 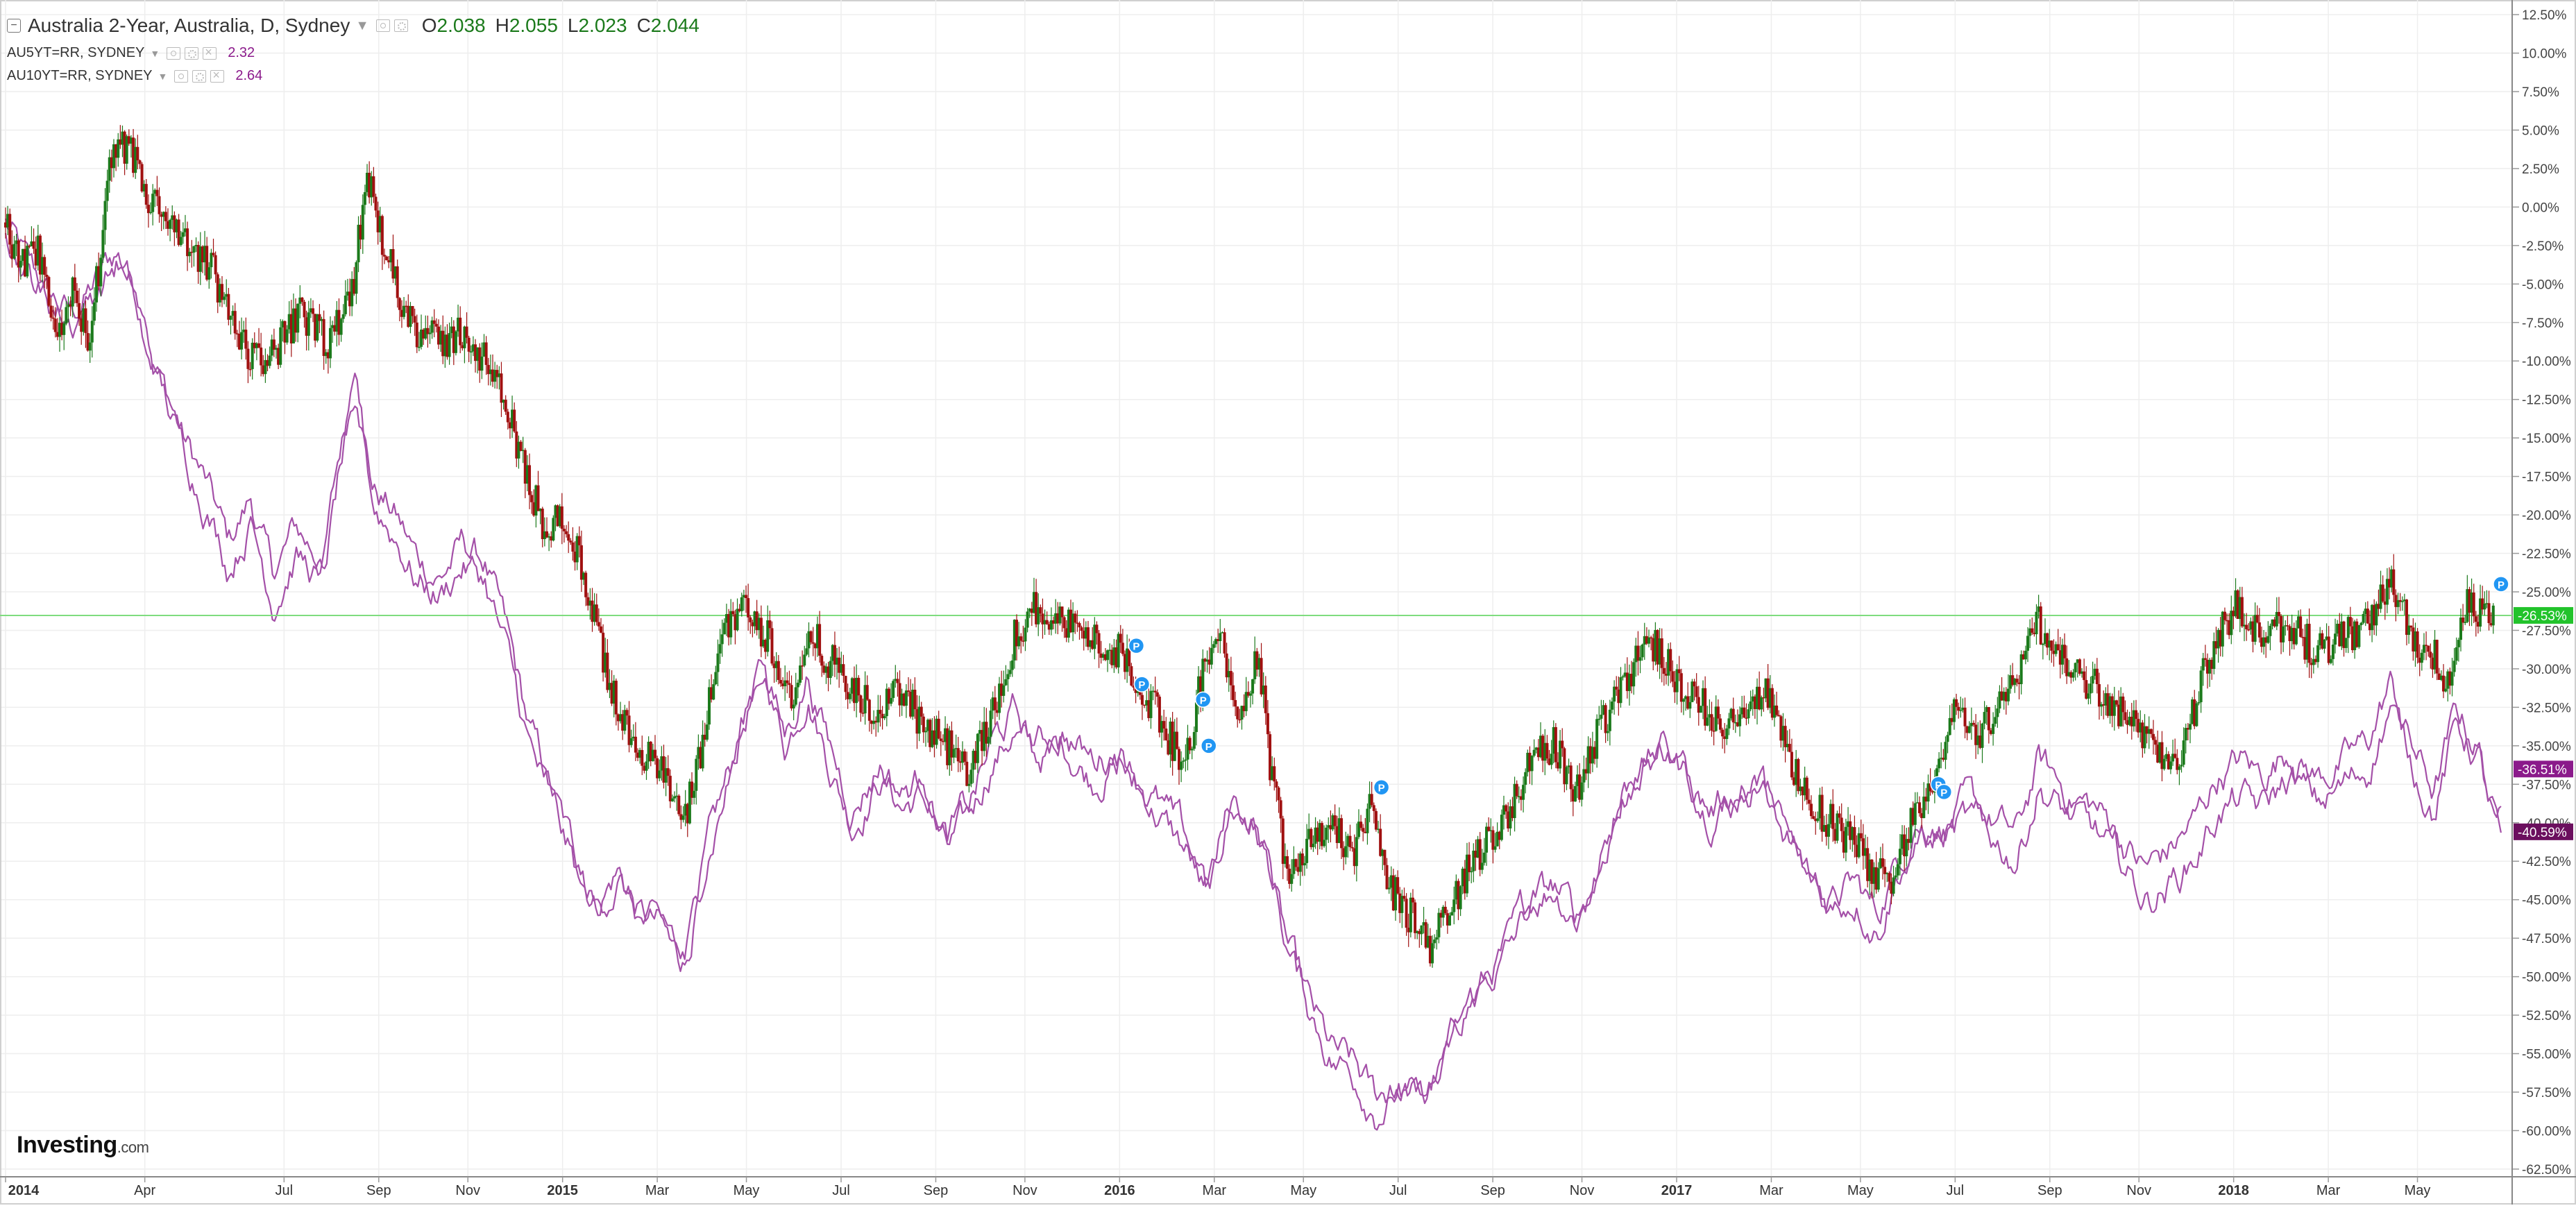 I want to click on series-name: AU10YT=RR, SYDNEY, so click(x=80, y=75).